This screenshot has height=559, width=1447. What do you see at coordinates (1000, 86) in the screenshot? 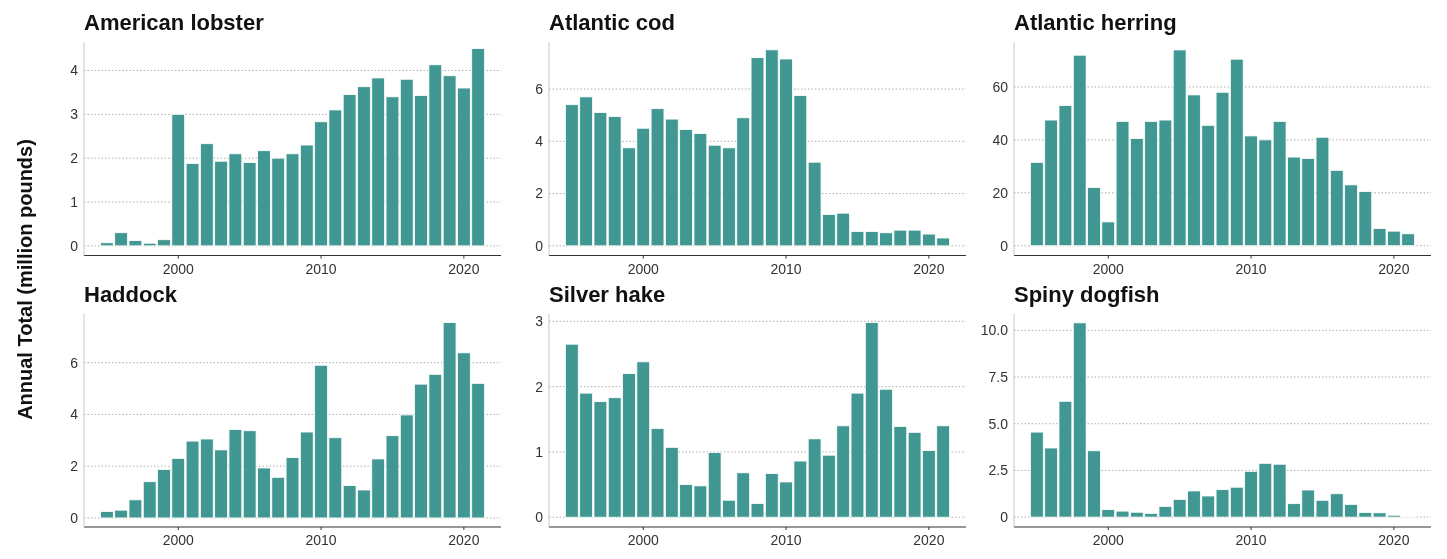
I see `y-tick-label: 60` at bounding box center [1000, 86].